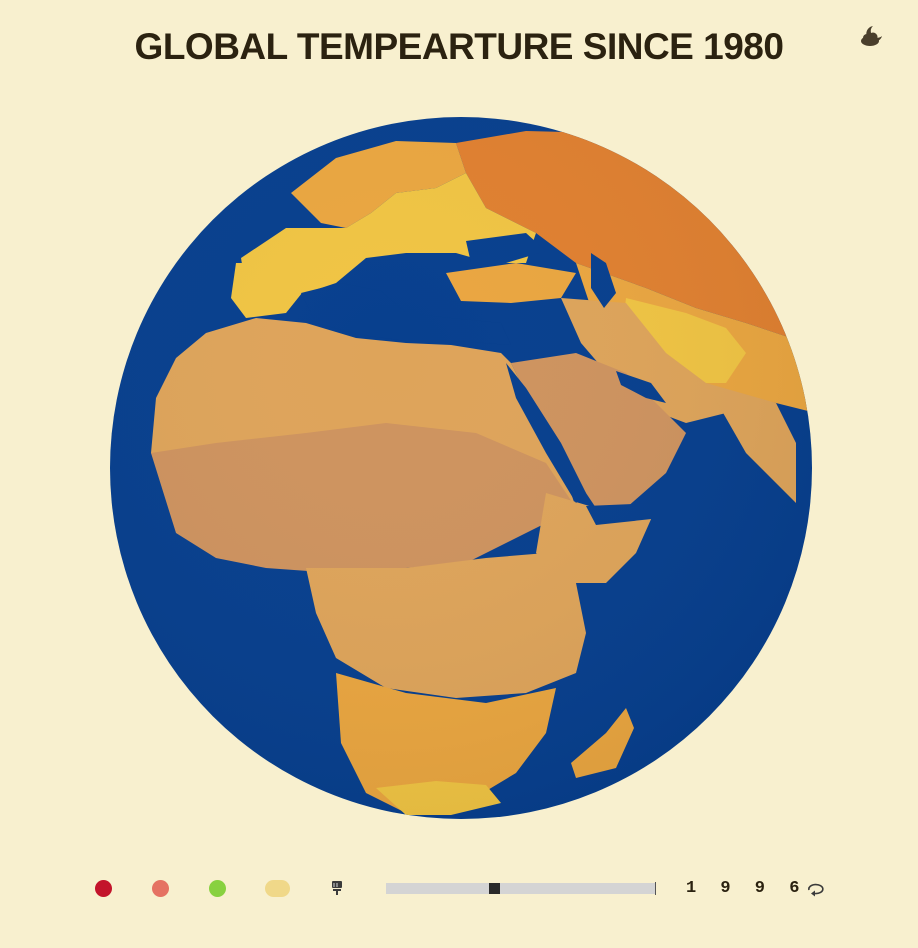 The height and width of the screenshot is (948, 918). Describe the element at coordinates (459, 46) in the screenshot. I see `page-title: GLOBAL TEMPEARTURE SINCE 1980` at that location.